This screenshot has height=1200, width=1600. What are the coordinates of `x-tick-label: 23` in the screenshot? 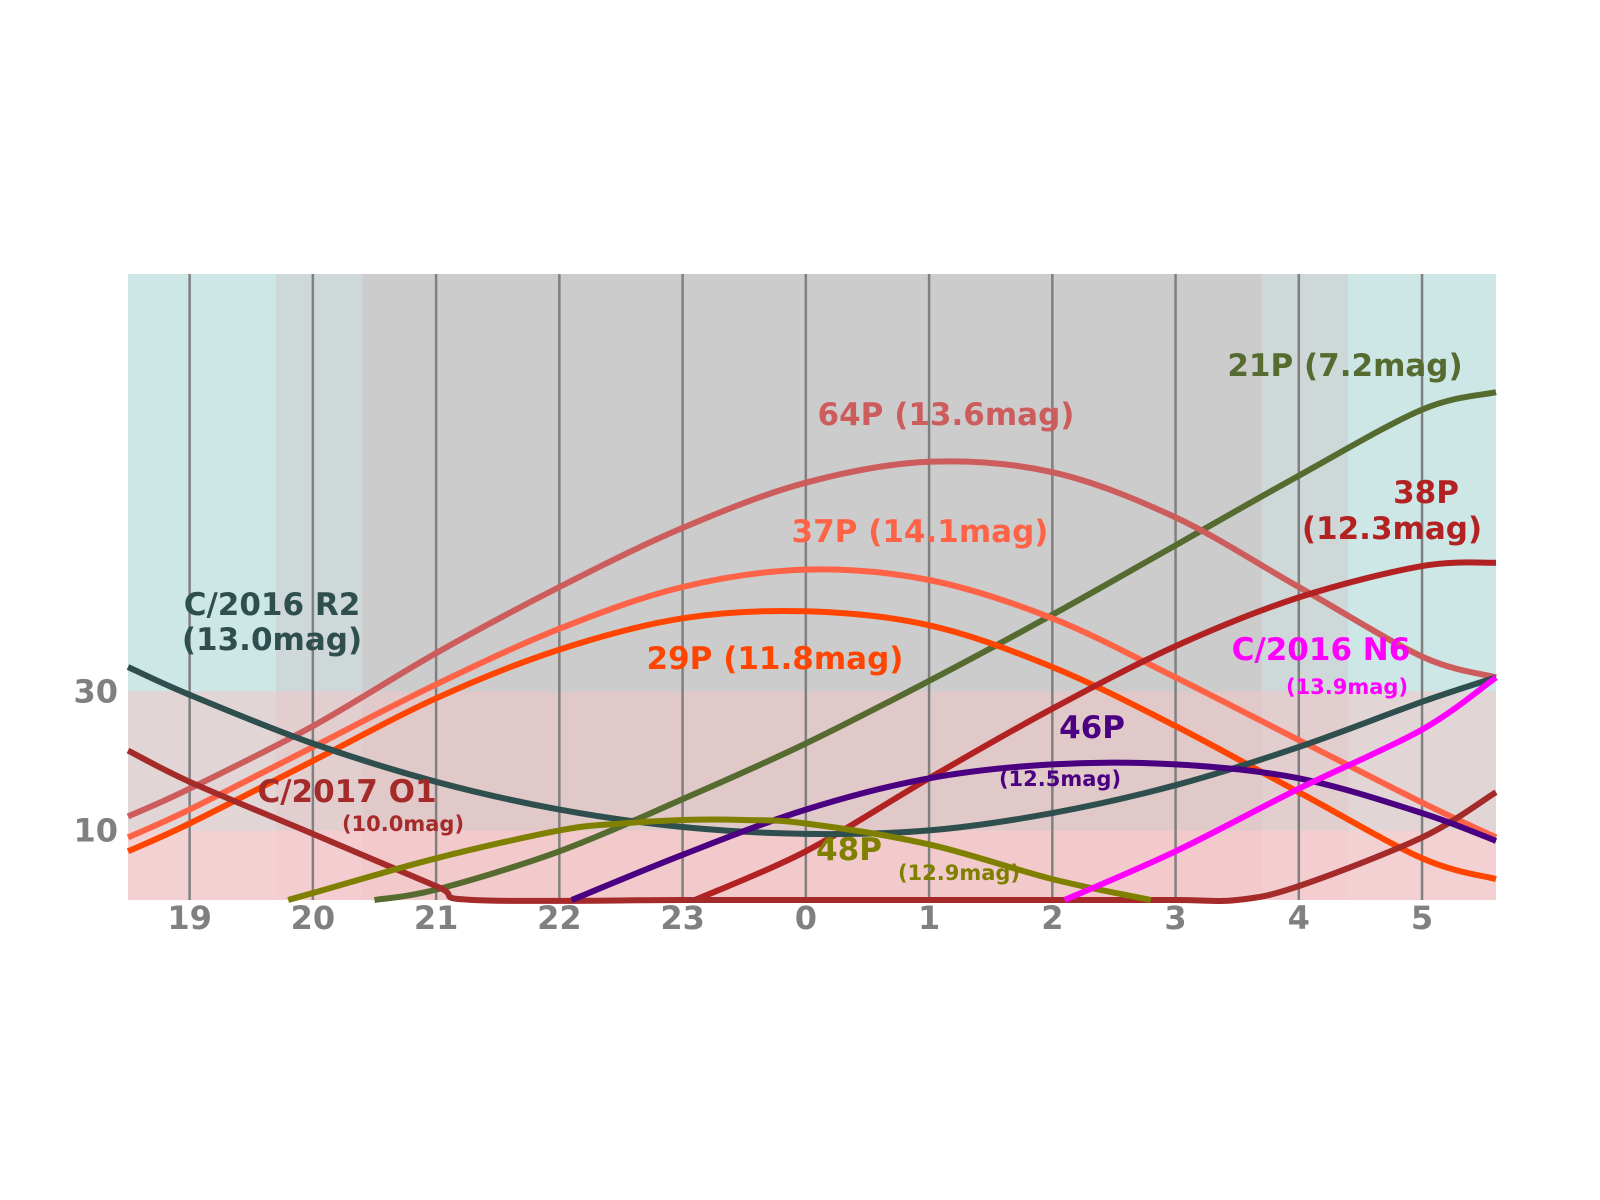 It's located at (682, 918).